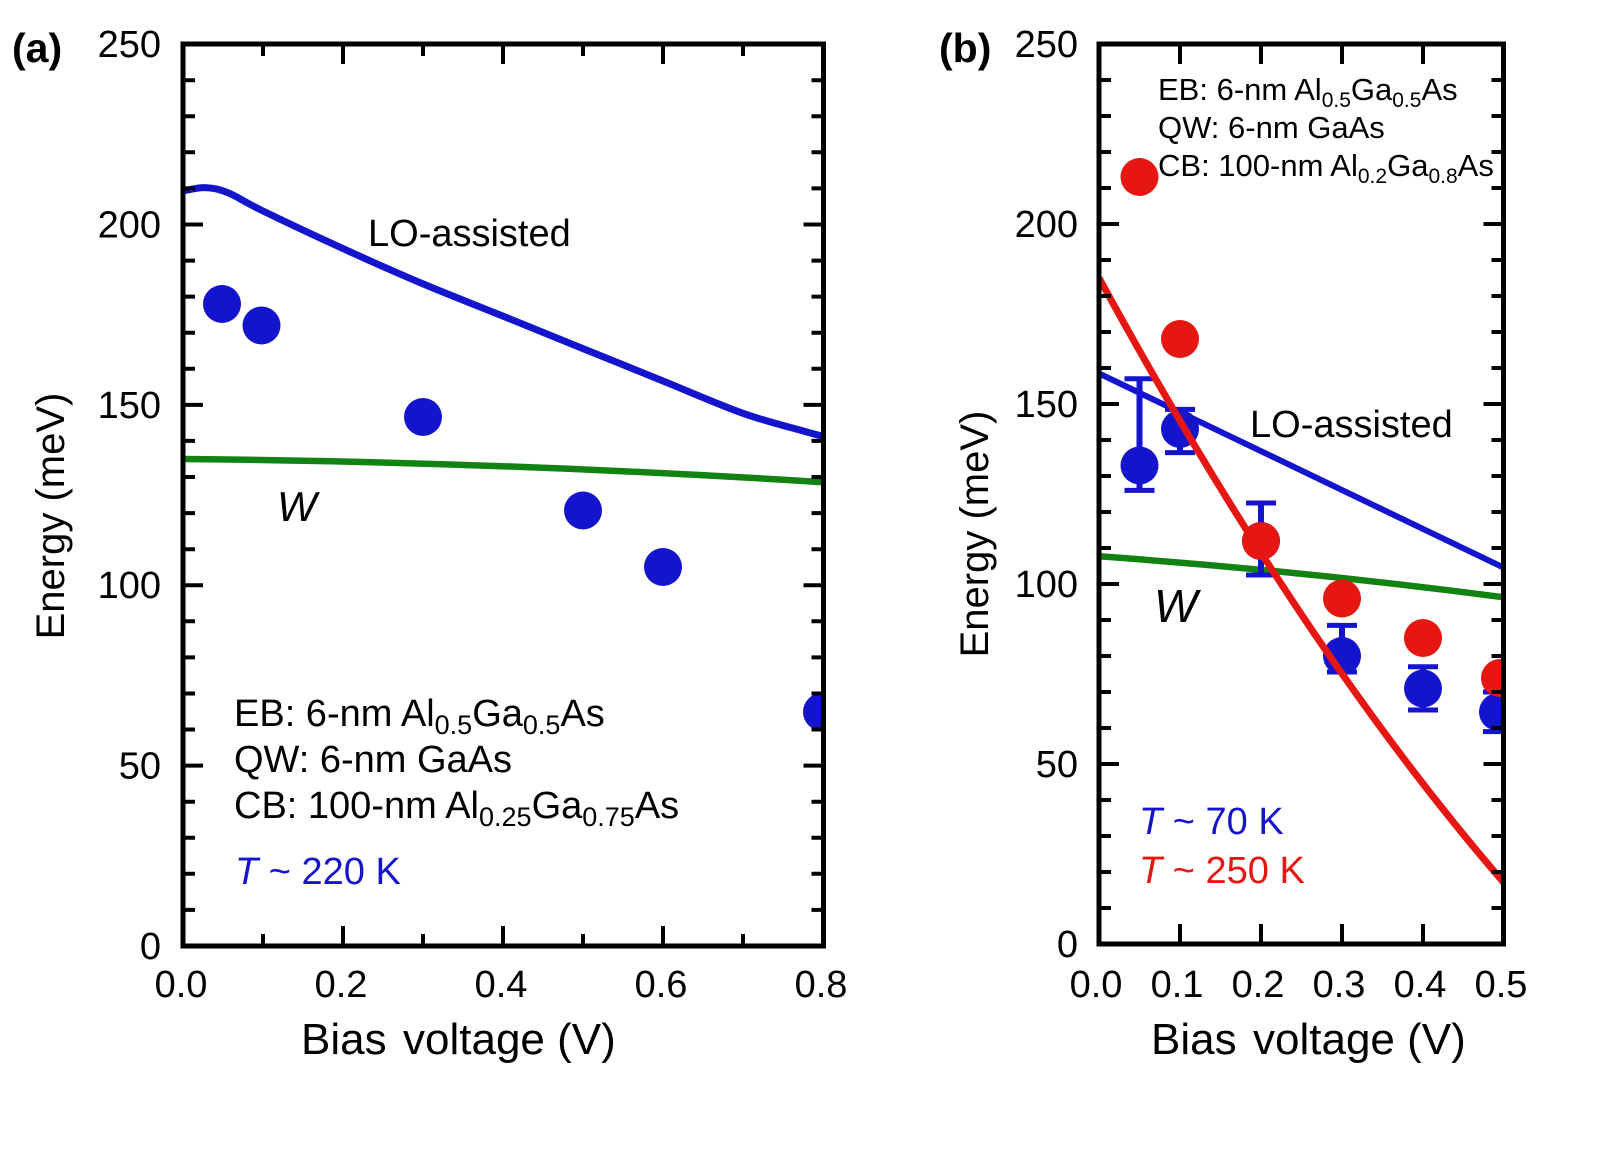 The width and height of the screenshot is (1608, 1164). What do you see at coordinates (1339, 985) in the screenshot?
I see `svg-text: 0.3` at bounding box center [1339, 985].